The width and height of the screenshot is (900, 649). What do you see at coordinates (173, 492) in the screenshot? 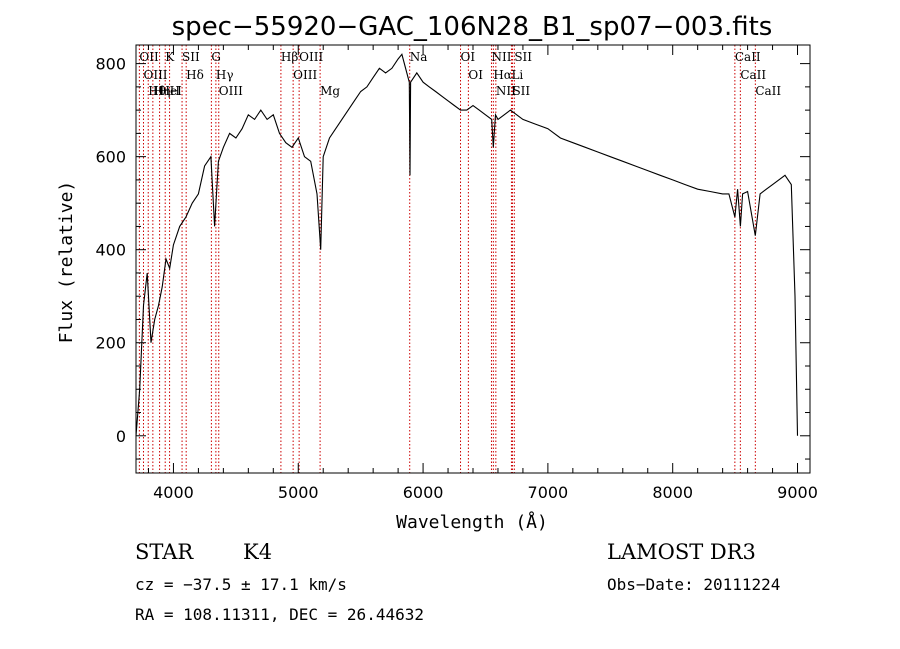
I see `x-tick-label: 4000` at bounding box center [173, 492].